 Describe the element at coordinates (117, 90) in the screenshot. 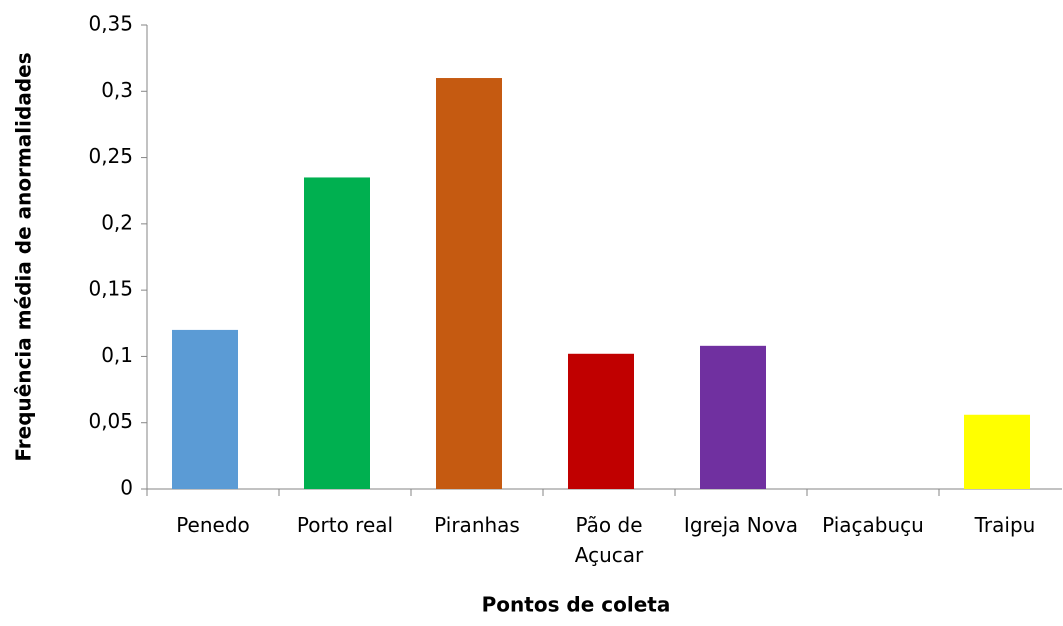

I see `y-tick-label: 0,3` at that location.